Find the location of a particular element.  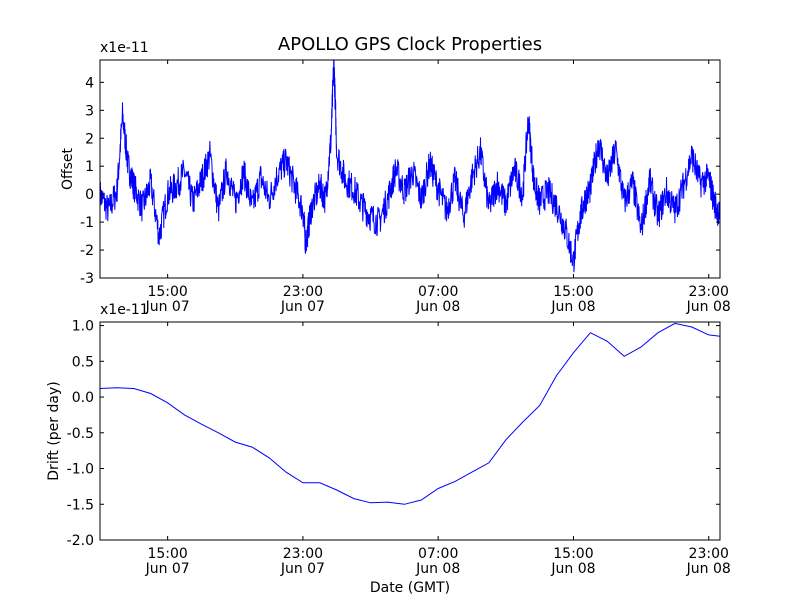

y-tick-label: 4 is located at coordinates (89, 83).